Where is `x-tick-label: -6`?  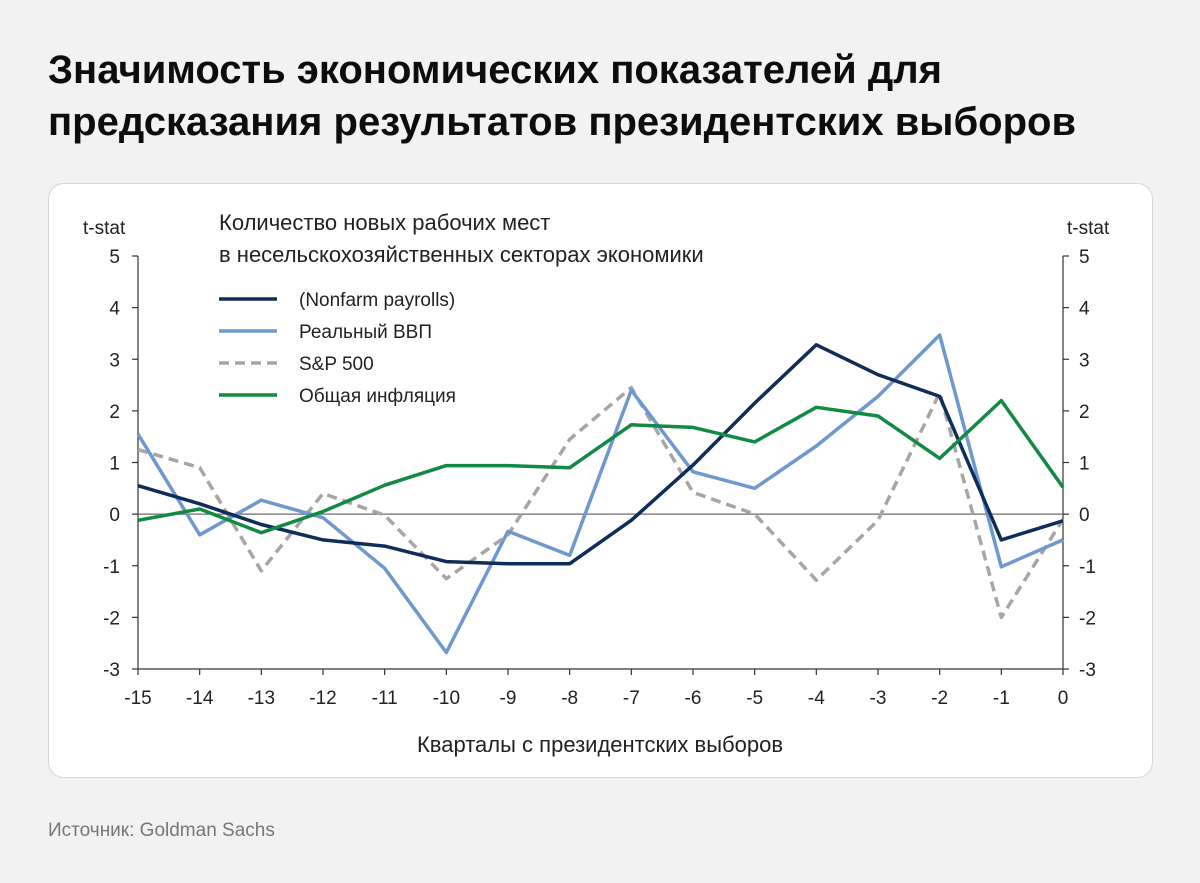 x-tick-label: -6 is located at coordinates (693, 698).